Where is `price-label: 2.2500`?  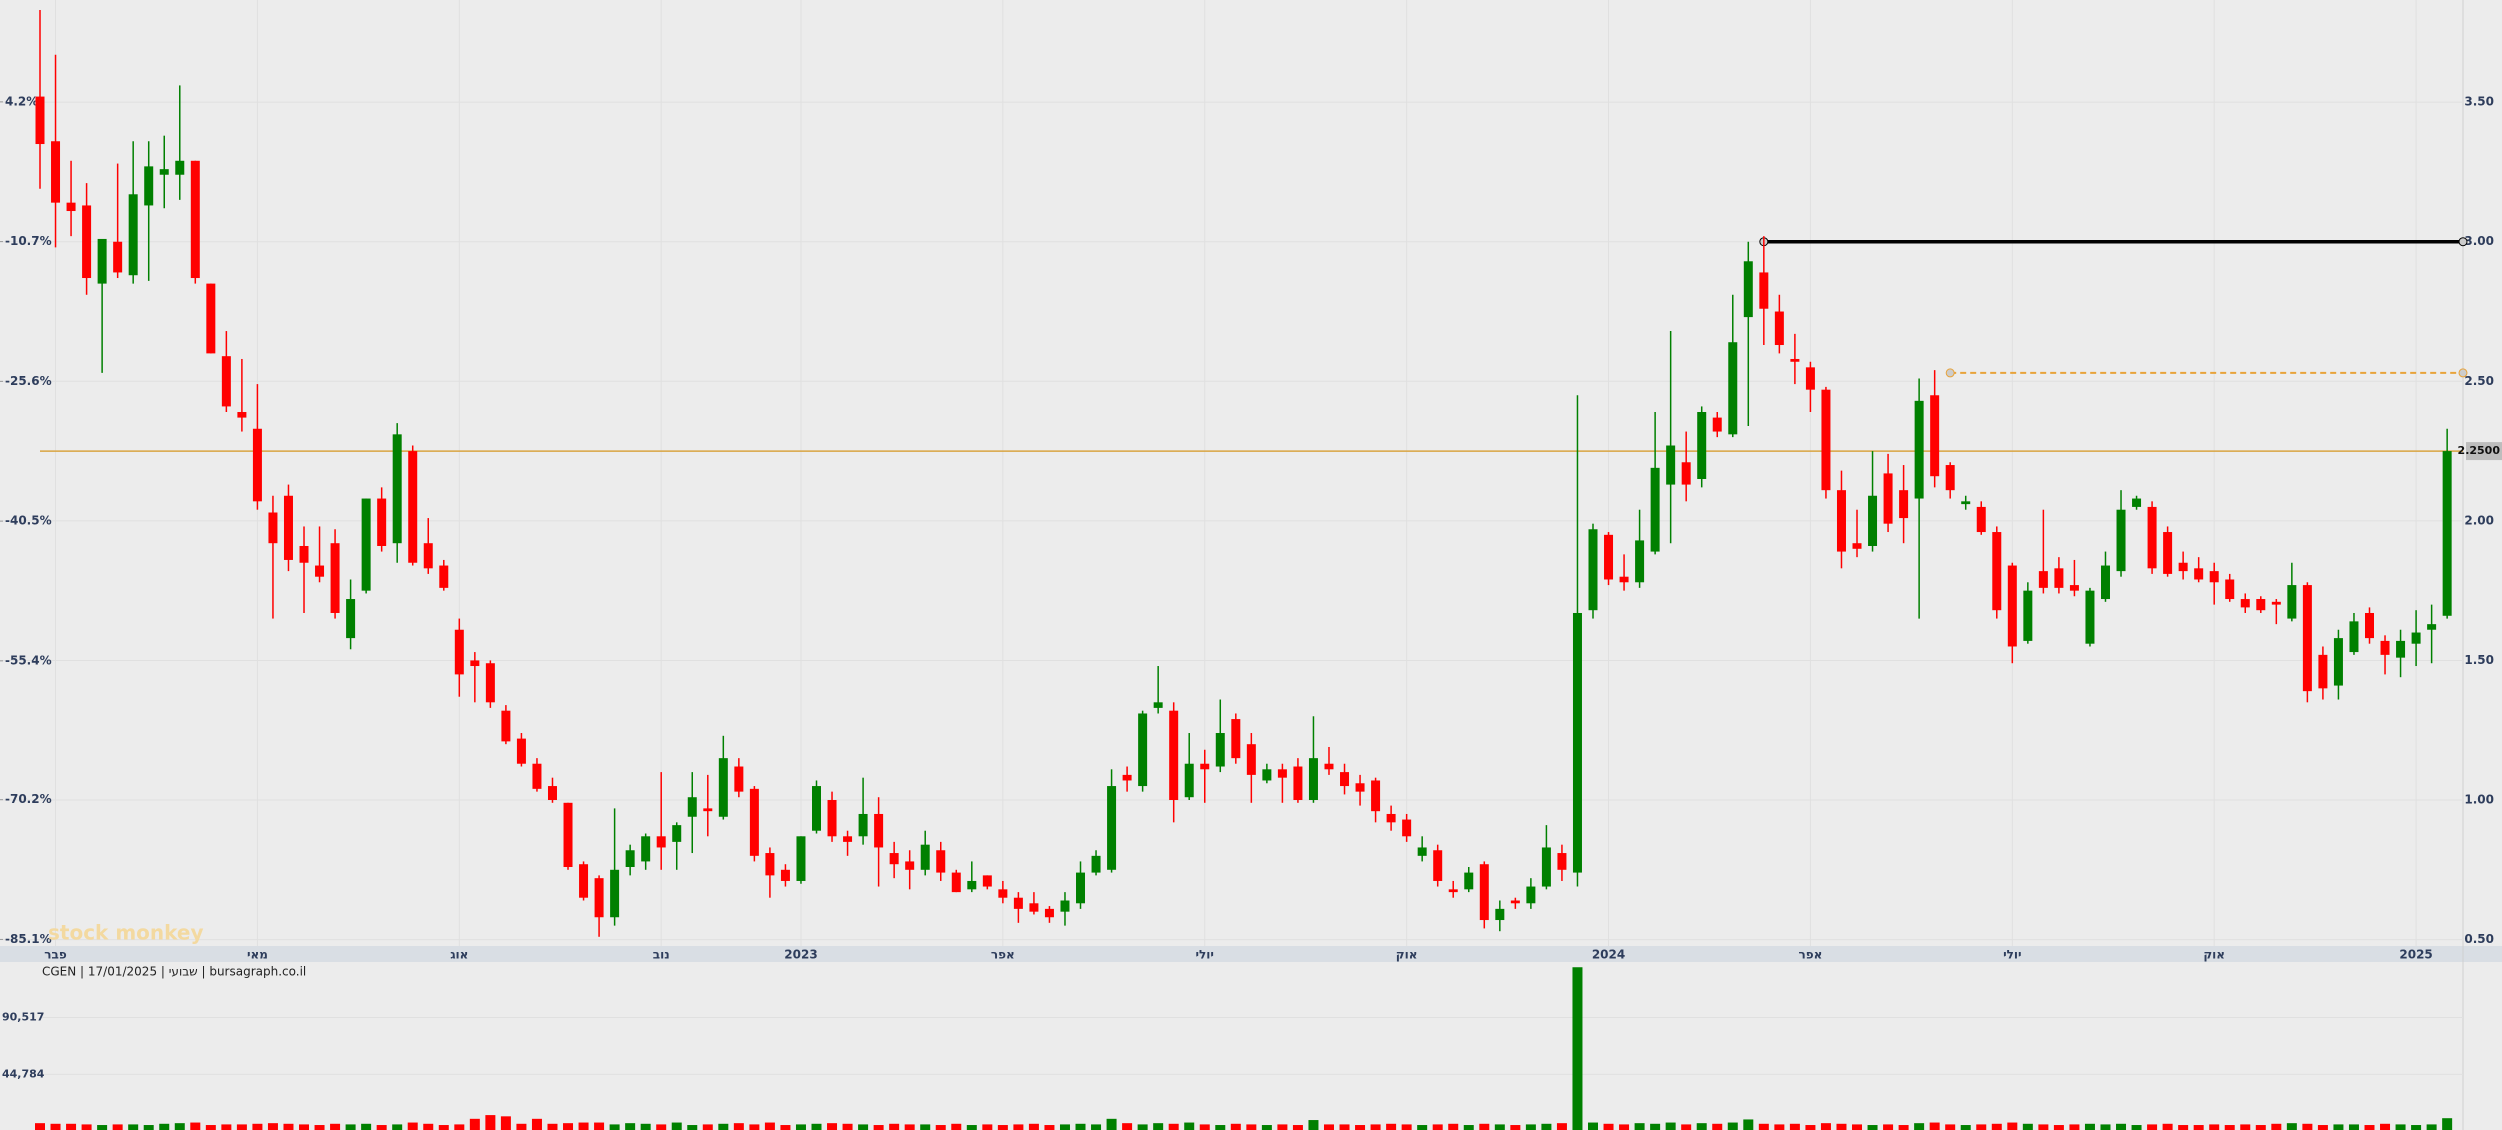 price-label: 2.2500 is located at coordinates (2479, 450).